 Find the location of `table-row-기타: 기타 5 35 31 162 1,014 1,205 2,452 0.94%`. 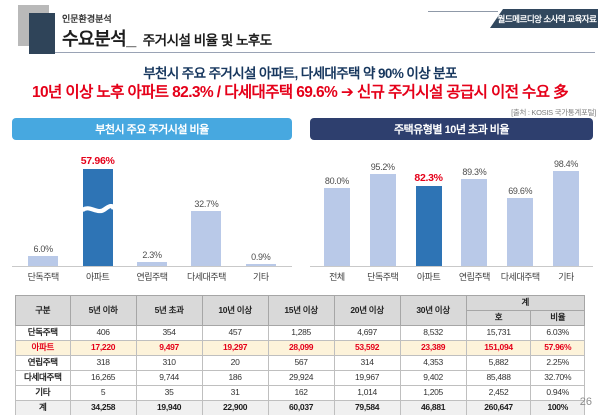

table-row-기타: 기타 5 35 31 162 1,014 1,205 2,452 0.94% is located at coordinates (300, 393).